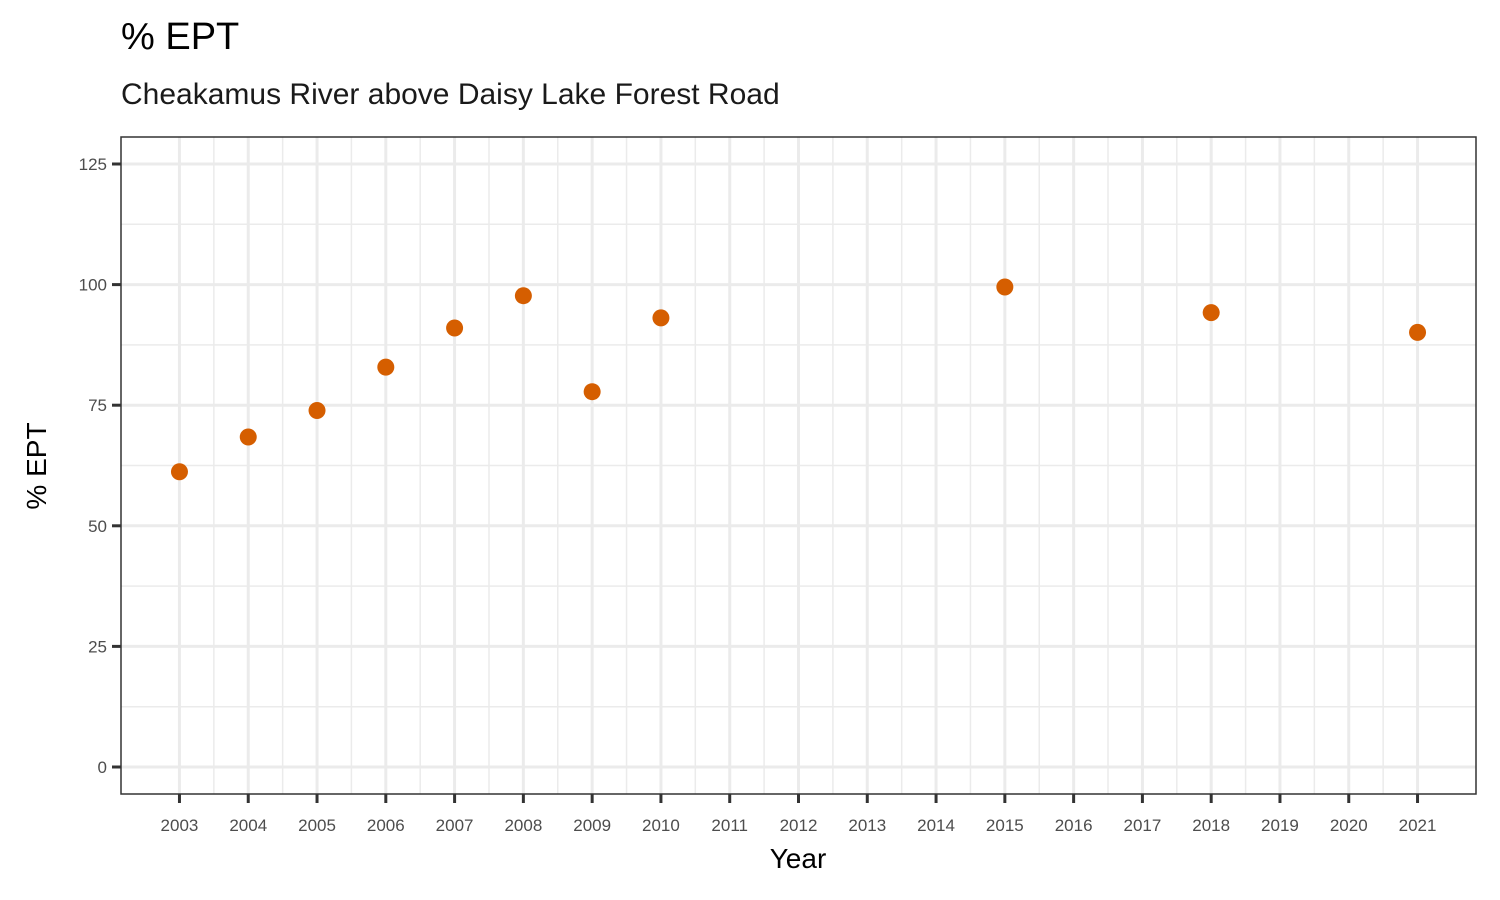  I want to click on y-axis: 0 25 50 75 100 125, so click(100, 466).